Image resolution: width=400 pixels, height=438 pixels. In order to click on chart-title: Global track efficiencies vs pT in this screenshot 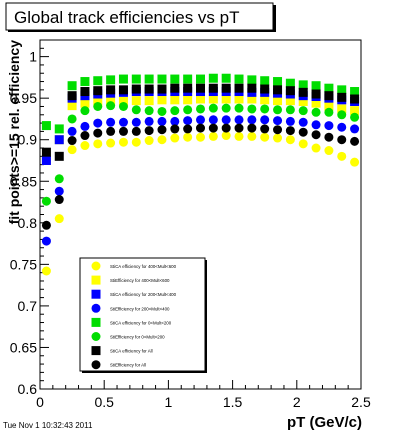, I will do `click(127, 17)`.